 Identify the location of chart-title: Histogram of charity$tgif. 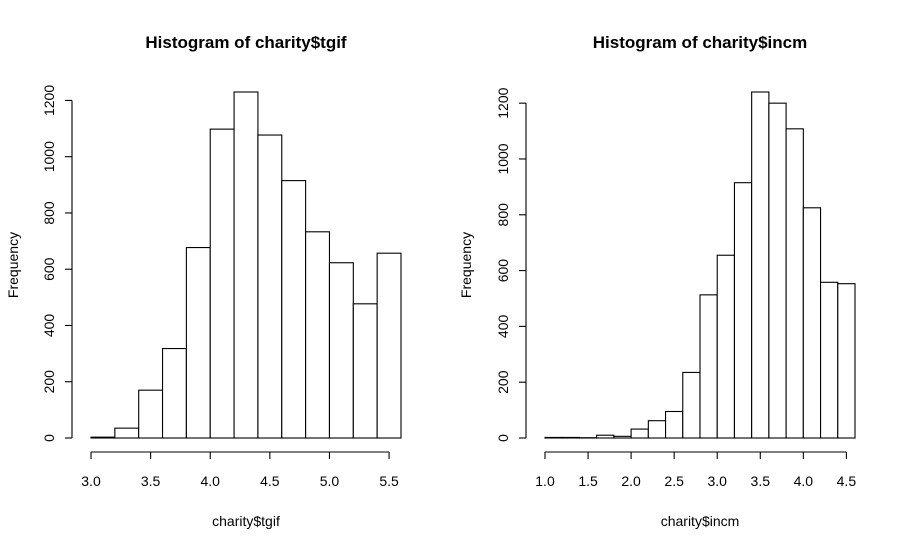
(246, 42).